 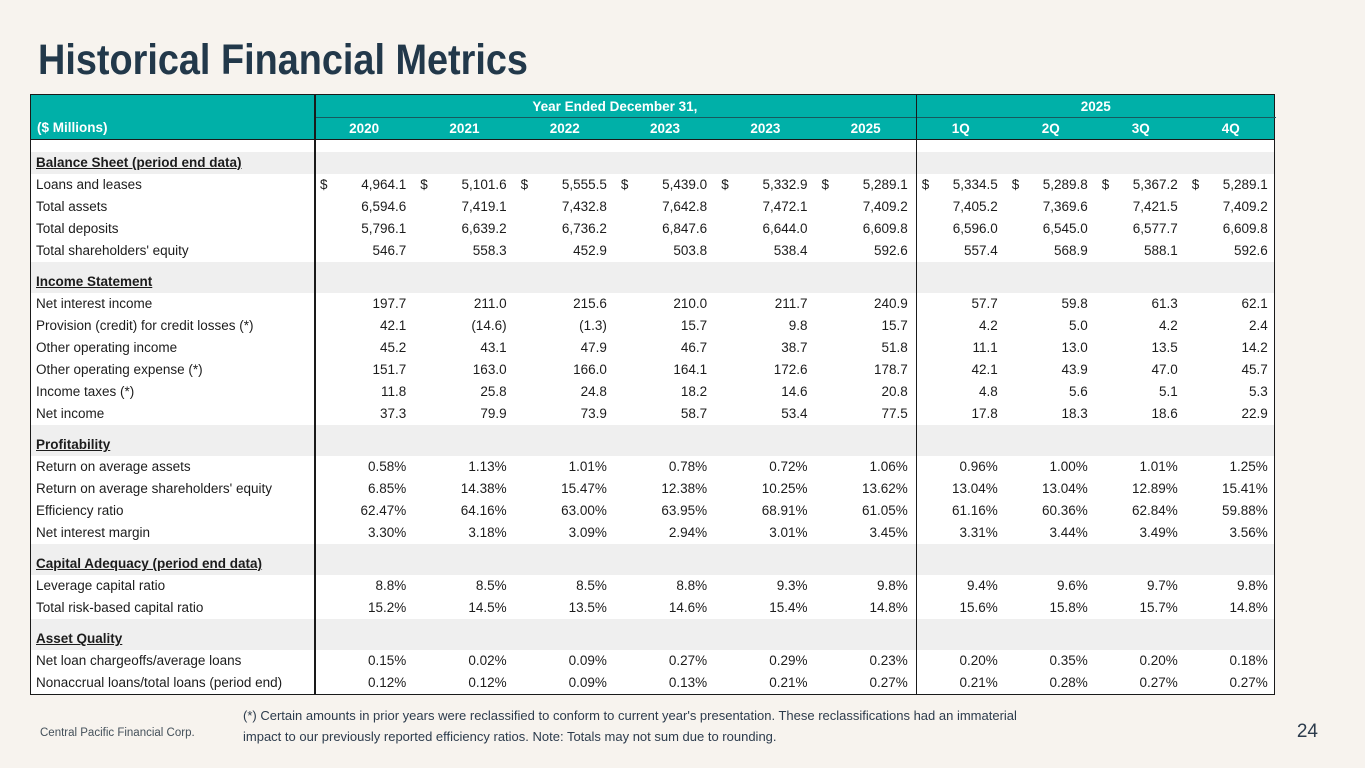 I want to click on value-cell: 10.25%, so click(x=765, y=489).